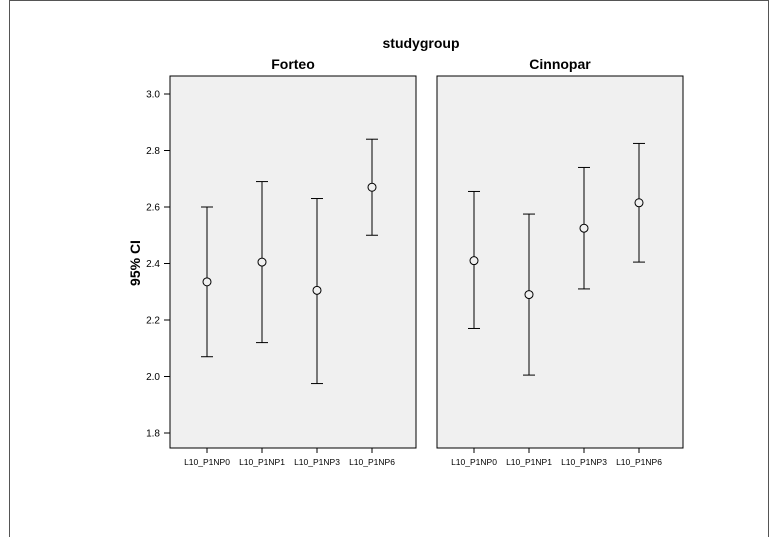 This screenshot has height=543, width=770. I want to click on y-axis: 1.8 2.0 2.2 2.4 2.6 2.8 3.0, so click(158, 265).